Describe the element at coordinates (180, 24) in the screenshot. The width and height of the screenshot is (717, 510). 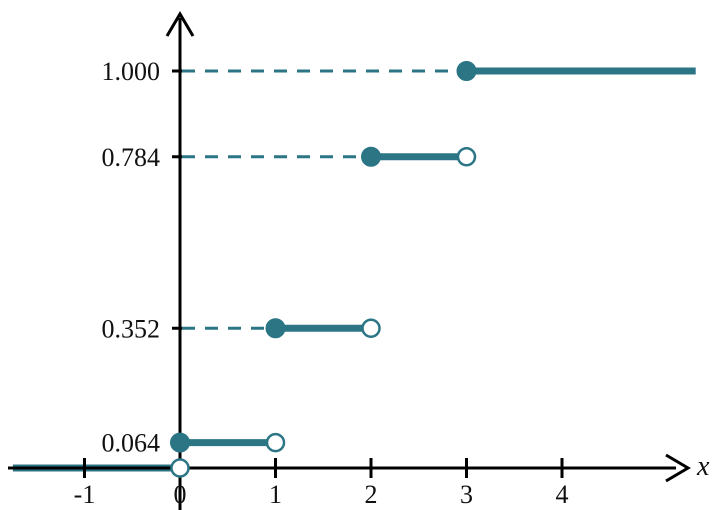
I see `y-axis-arrowhead` at that location.